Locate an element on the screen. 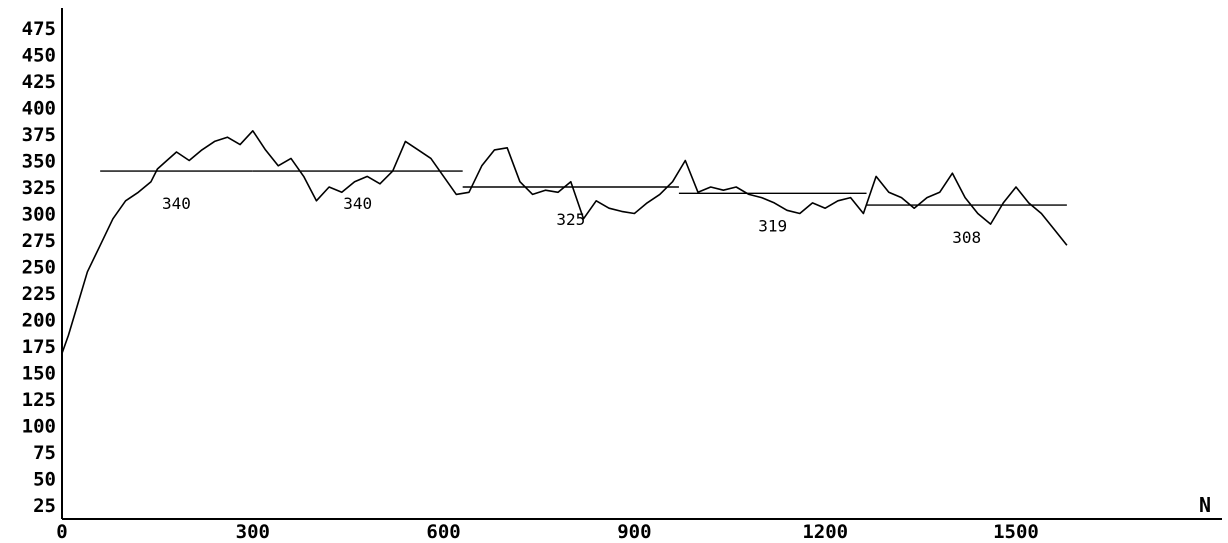 This screenshot has height=543, width=1228. x-tick-labels: 0 300 600 900 1200 1500 is located at coordinates (547, 532).